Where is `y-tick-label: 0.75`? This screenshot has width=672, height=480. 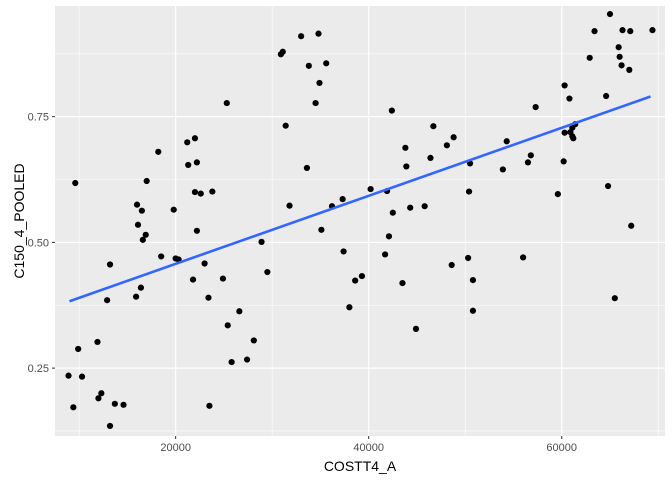 y-tick-label: 0.75 is located at coordinates (38, 118).